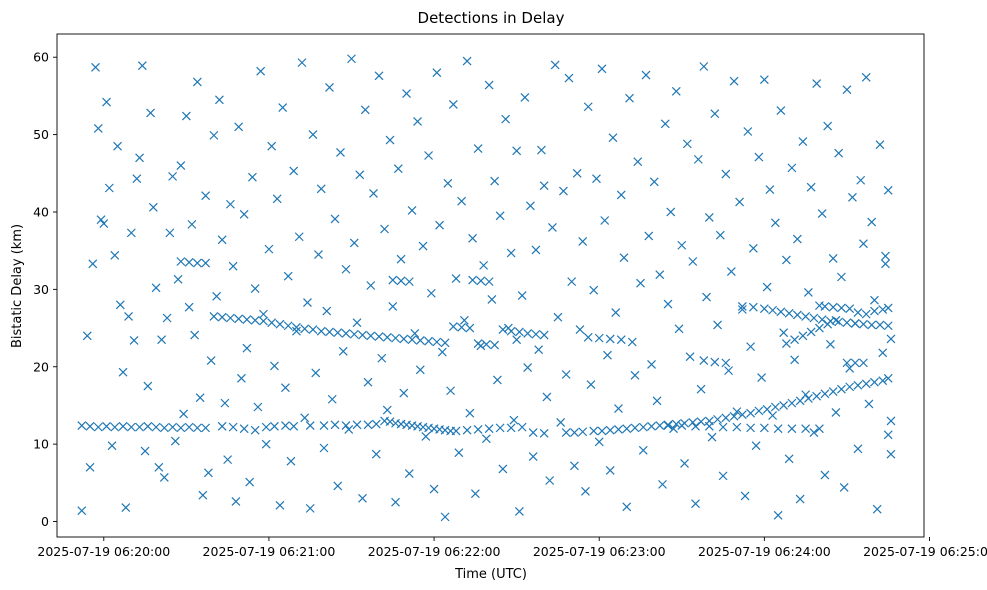 This screenshot has height=590, width=987. I want to click on y-axis-ticks: 0 10 20 30 40 50 60, so click(45, 289).